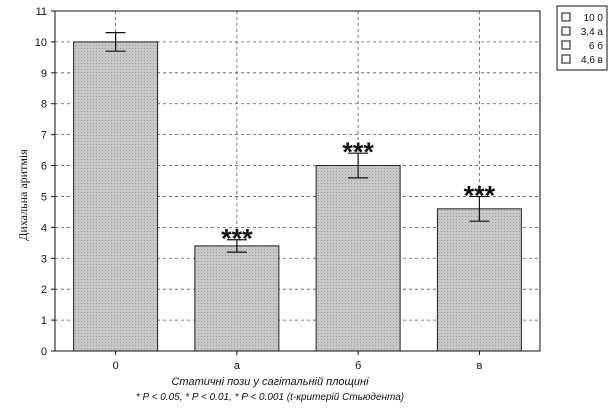 The image size is (612, 410). What do you see at coordinates (237, 298) in the screenshot?
I see `bar-a` at bounding box center [237, 298].